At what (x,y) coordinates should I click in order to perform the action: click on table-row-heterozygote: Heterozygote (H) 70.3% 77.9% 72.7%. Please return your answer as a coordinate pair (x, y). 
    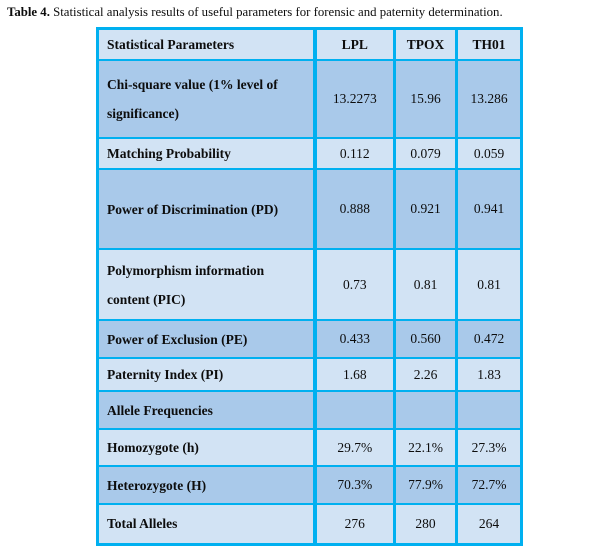
    Looking at the image, I should click on (309, 485).